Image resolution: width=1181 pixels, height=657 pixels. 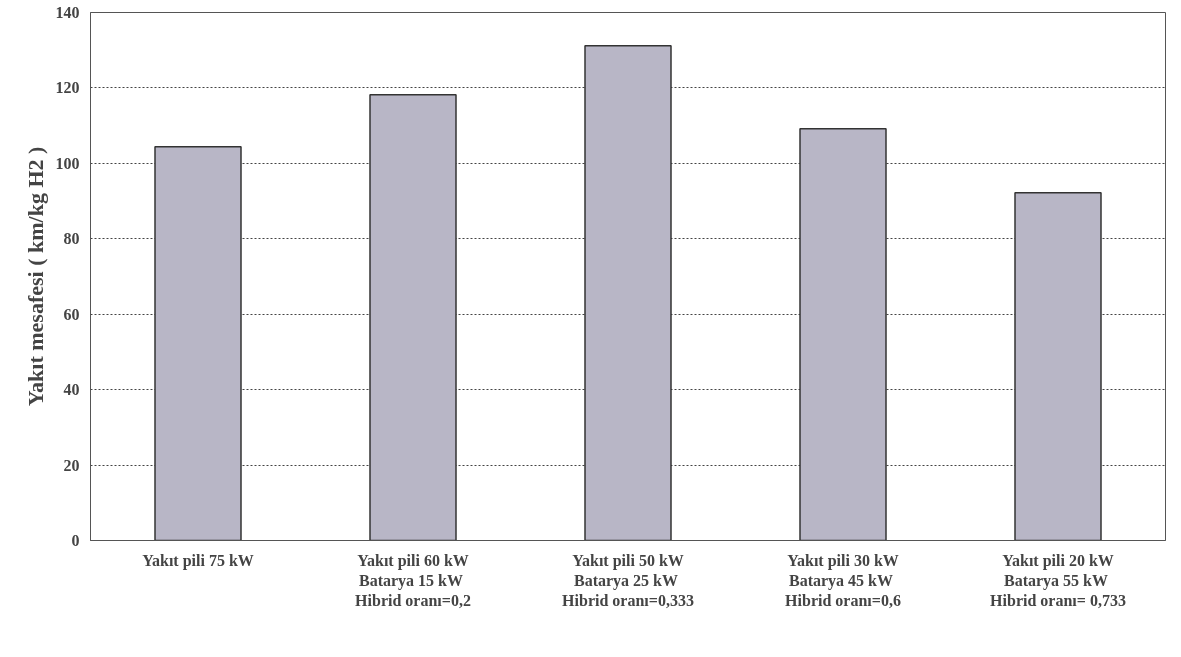 What do you see at coordinates (71, 390) in the screenshot?
I see `y-tick-label: 40` at bounding box center [71, 390].